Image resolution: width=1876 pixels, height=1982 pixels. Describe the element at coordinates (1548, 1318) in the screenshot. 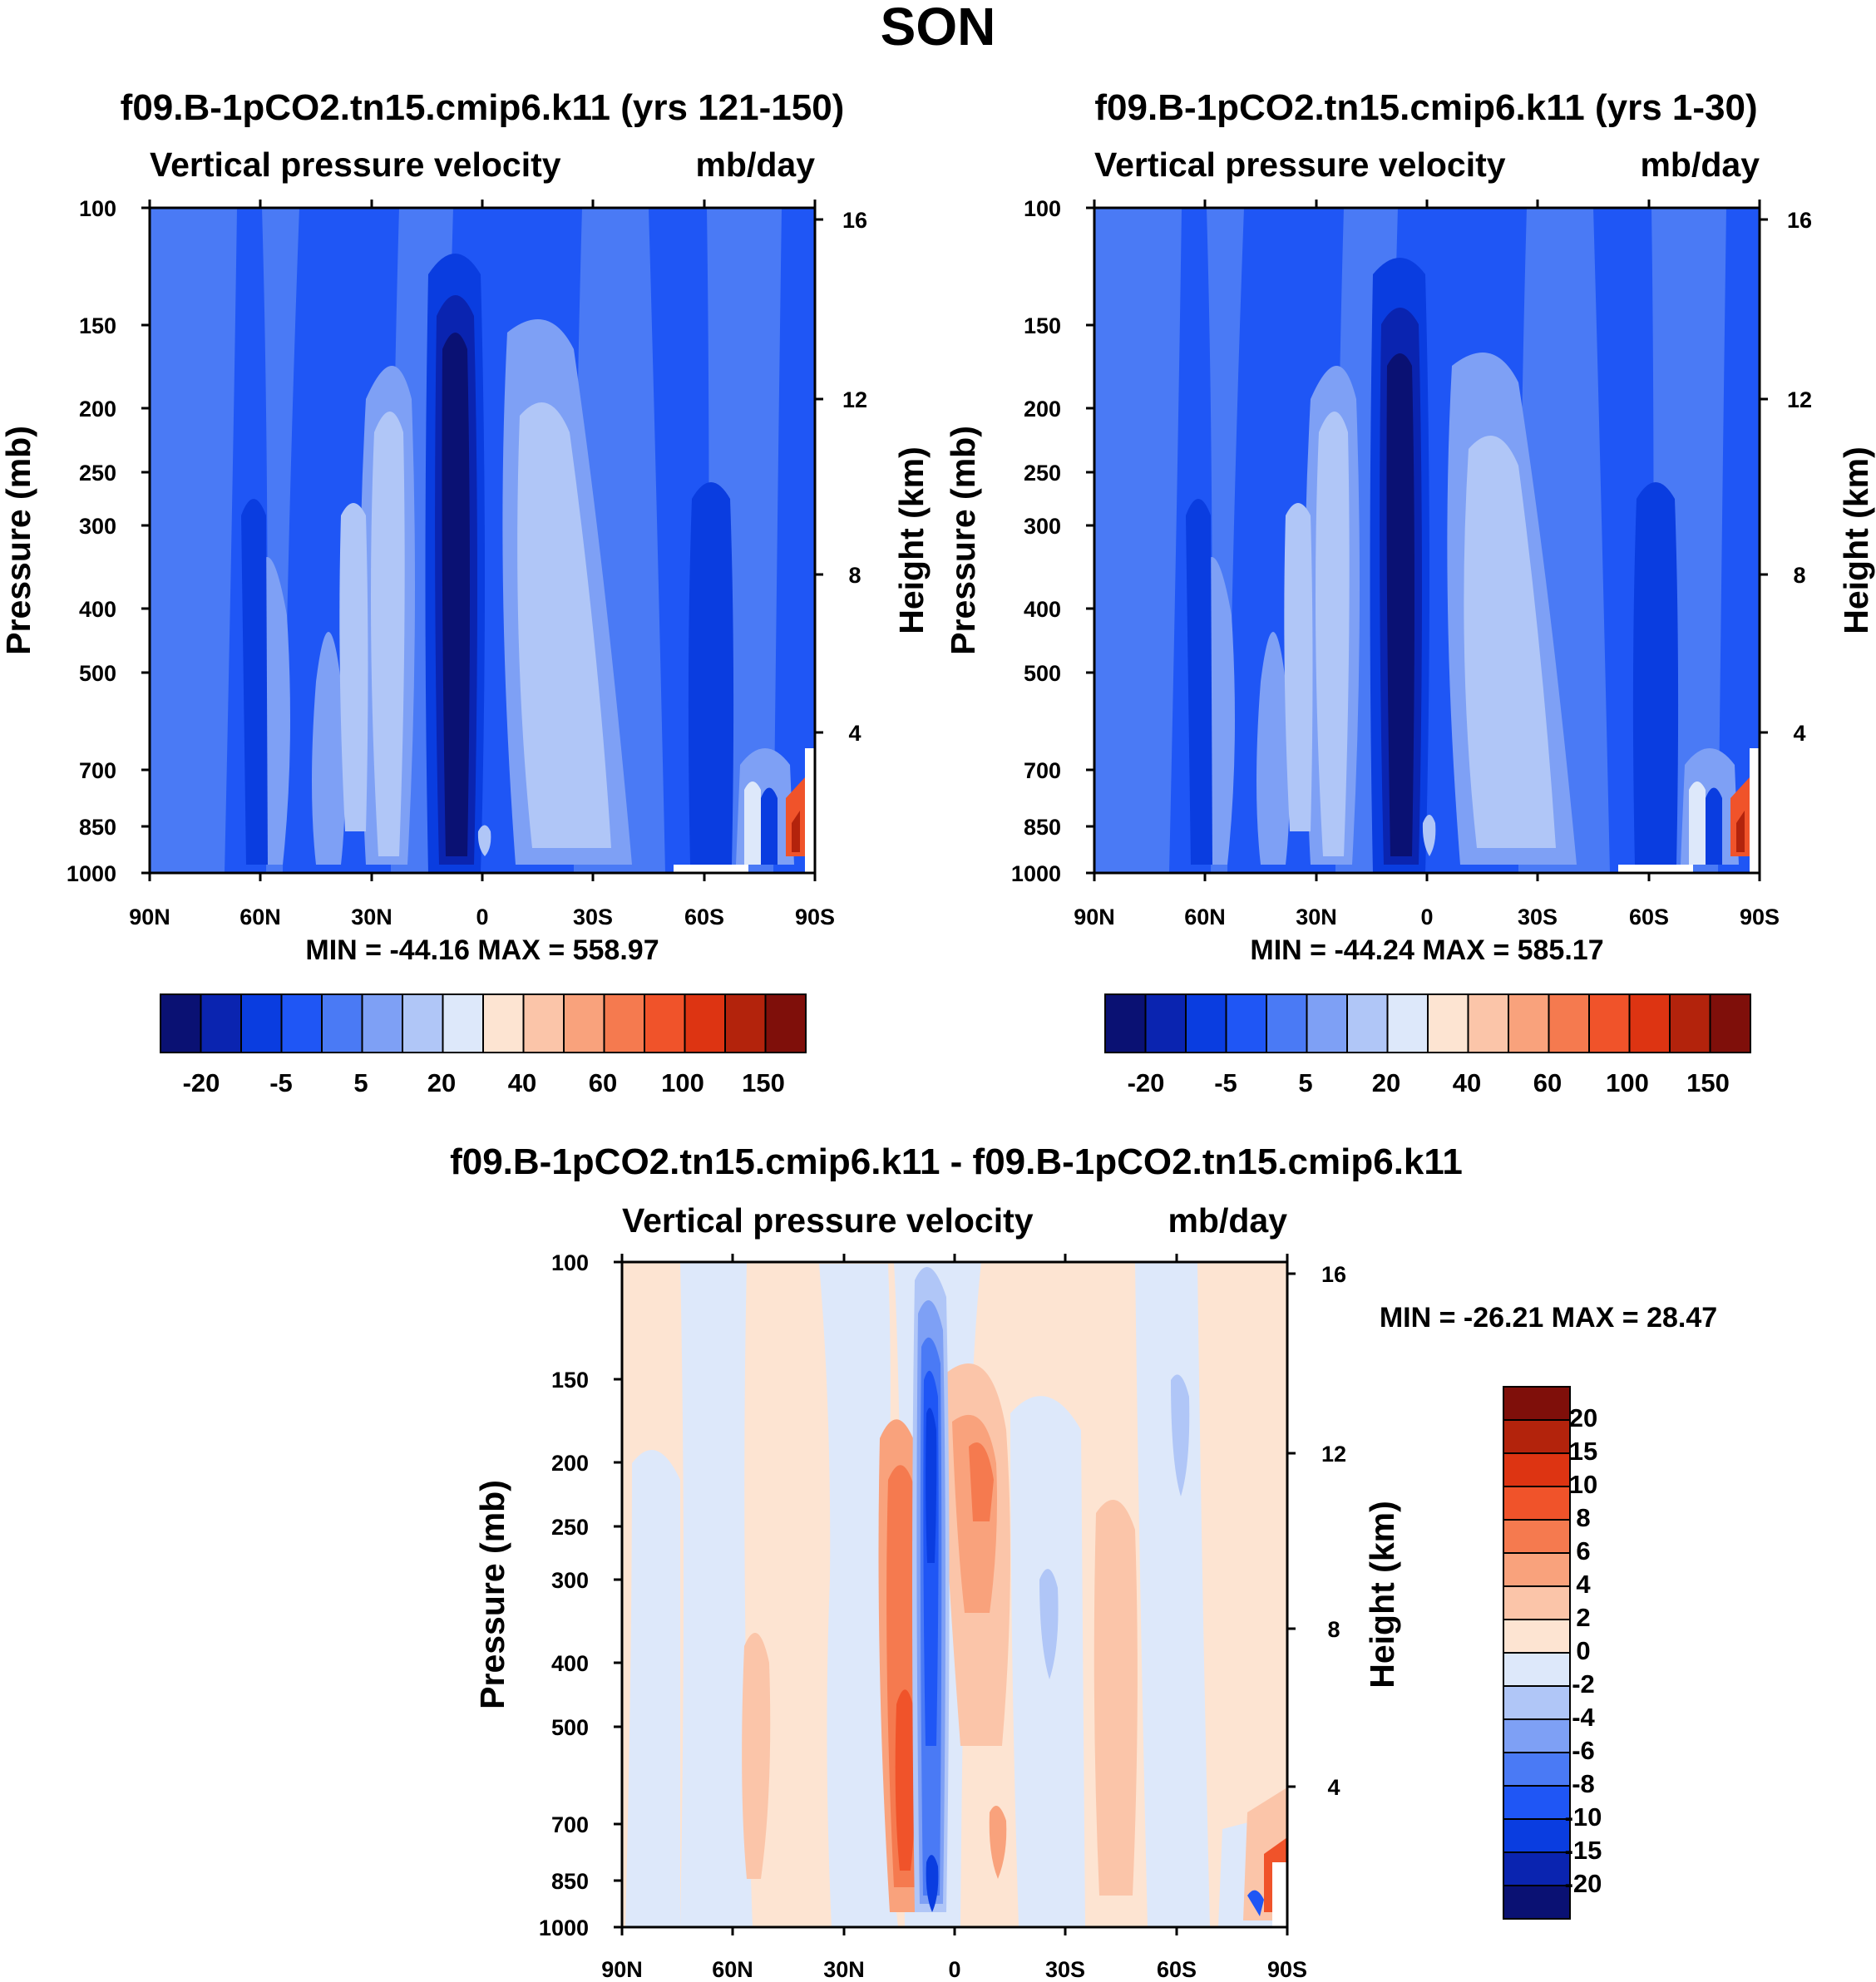

I see `panel-3-min-max: MIN = -26.21 MAX = 28.47` at that location.